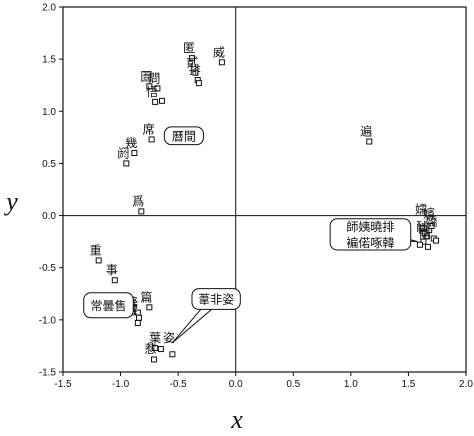 The height and width of the screenshot is (436, 474). Describe the element at coordinates (466, 384) in the screenshot. I see `x-tick-label: 2.0` at that location.